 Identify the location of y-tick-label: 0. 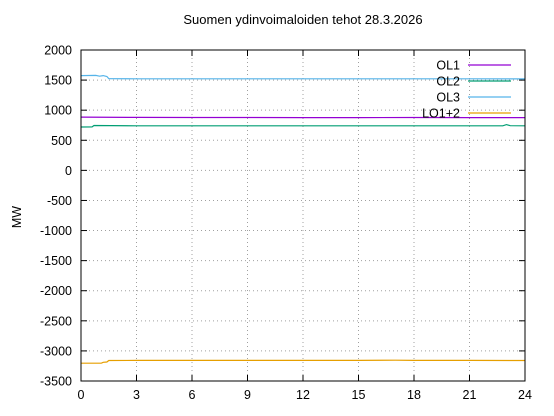
(68, 171).